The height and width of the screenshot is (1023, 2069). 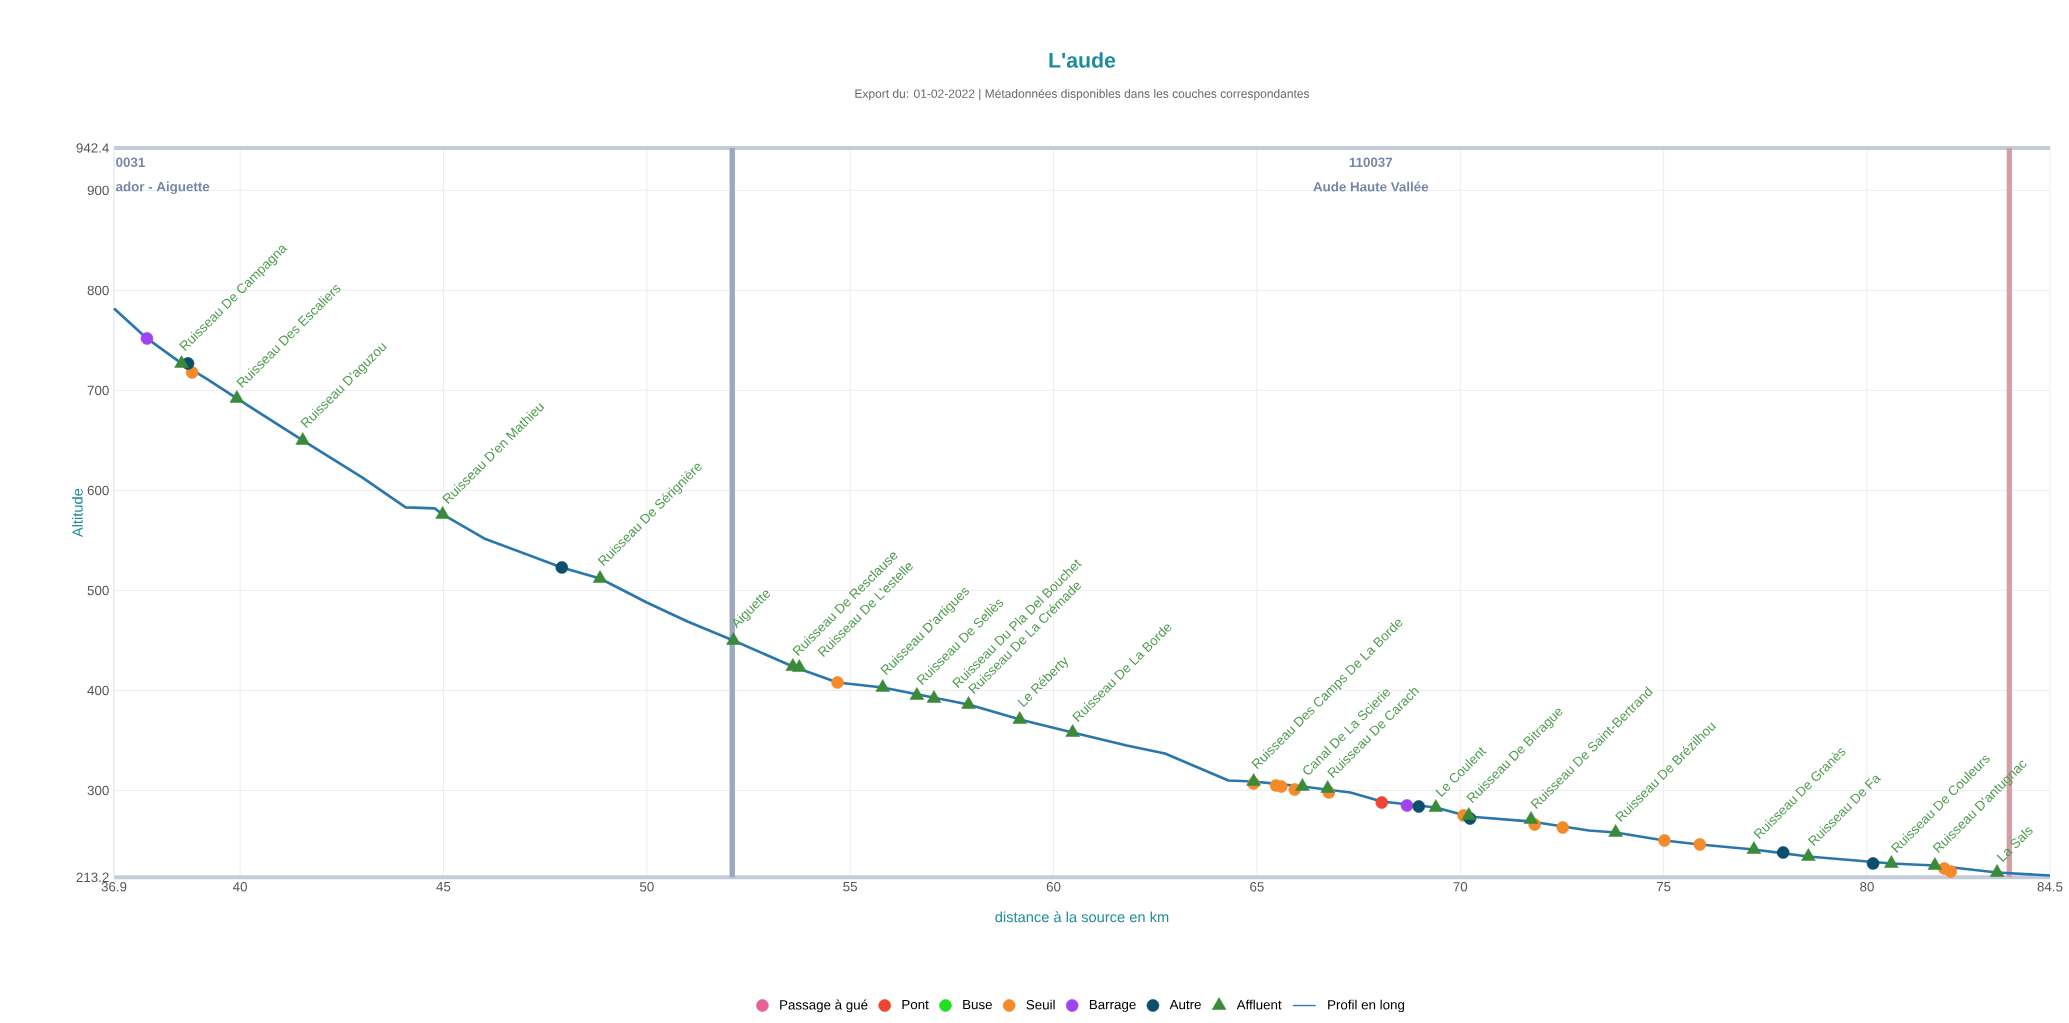 I want to click on legend-label: Autre, so click(x=1185, y=1004).